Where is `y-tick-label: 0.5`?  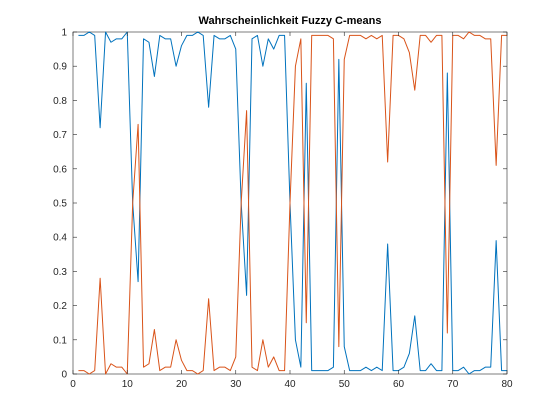
y-tick-label: 0.5 is located at coordinates (60, 204).